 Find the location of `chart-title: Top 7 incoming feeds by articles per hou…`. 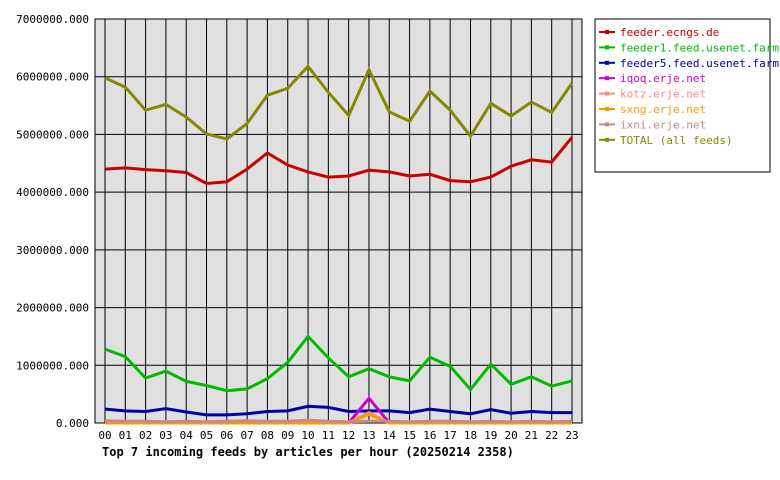

chart-title: Top 7 incoming feeds by articles per hou… is located at coordinates (308, 452).